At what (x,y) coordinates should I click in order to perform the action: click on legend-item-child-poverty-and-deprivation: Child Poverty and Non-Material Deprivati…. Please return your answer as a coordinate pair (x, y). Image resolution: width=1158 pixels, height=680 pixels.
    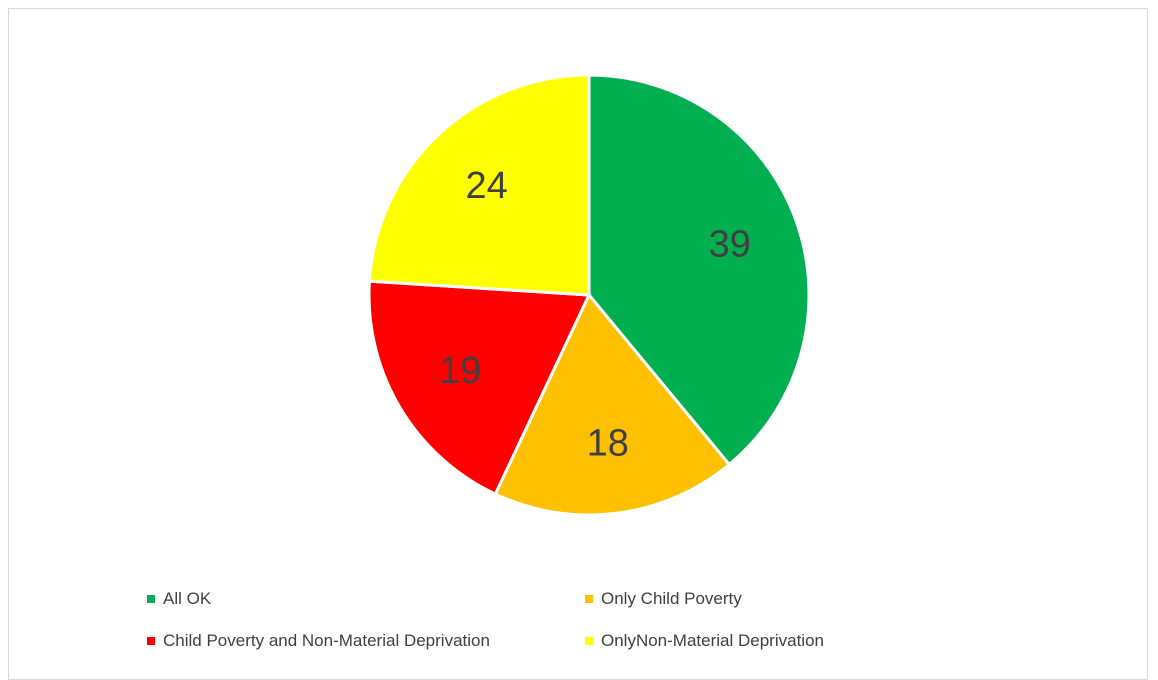
    Looking at the image, I should click on (366, 641).